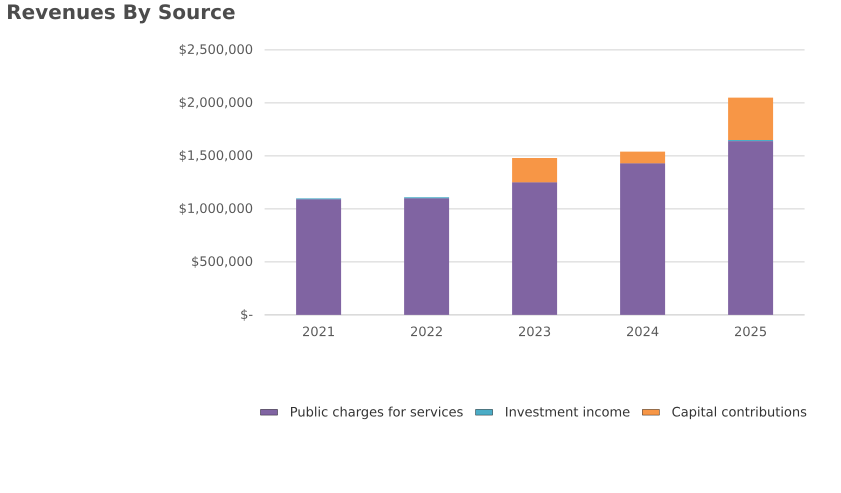 Image resolution: width=841 pixels, height=493 pixels. What do you see at coordinates (216, 156) in the screenshot?
I see `y-tick-label: $1,500,000` at bounding box center [216, 156].